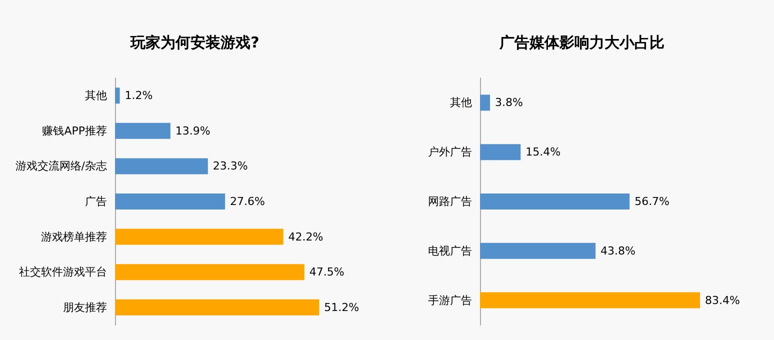 The image size is (774, 340). Describe the element at coordinates (195, 43) in the screenshot. I see `chart-title: 玩家为何安装游戏?` at that location.